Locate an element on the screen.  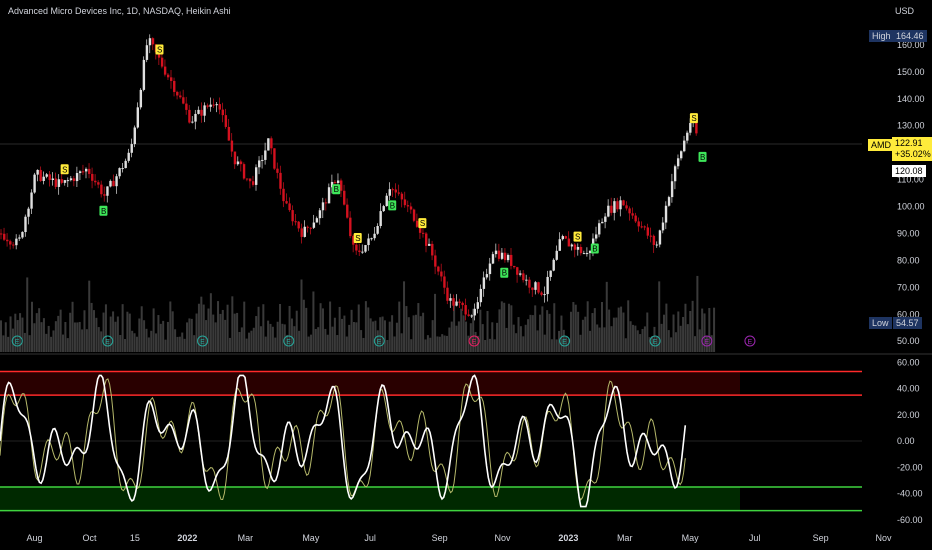
currency-label: USD is located at coordinates (905, 11).